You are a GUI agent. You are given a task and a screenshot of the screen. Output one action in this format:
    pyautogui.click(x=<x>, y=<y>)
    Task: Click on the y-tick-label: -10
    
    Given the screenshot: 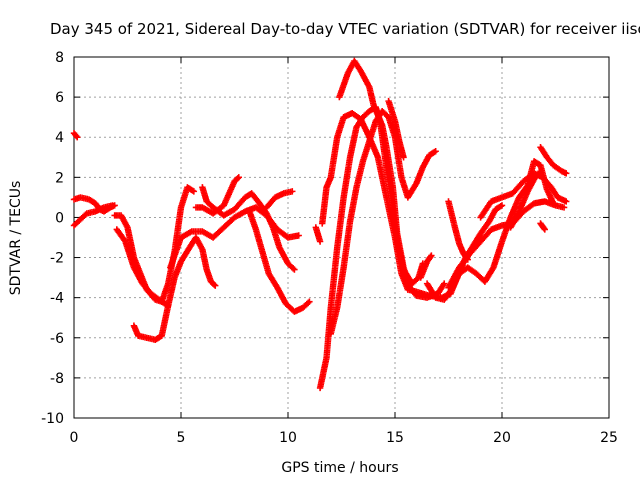 What is the action you would take?
    pyautogui.click(x=52, y=419)
    